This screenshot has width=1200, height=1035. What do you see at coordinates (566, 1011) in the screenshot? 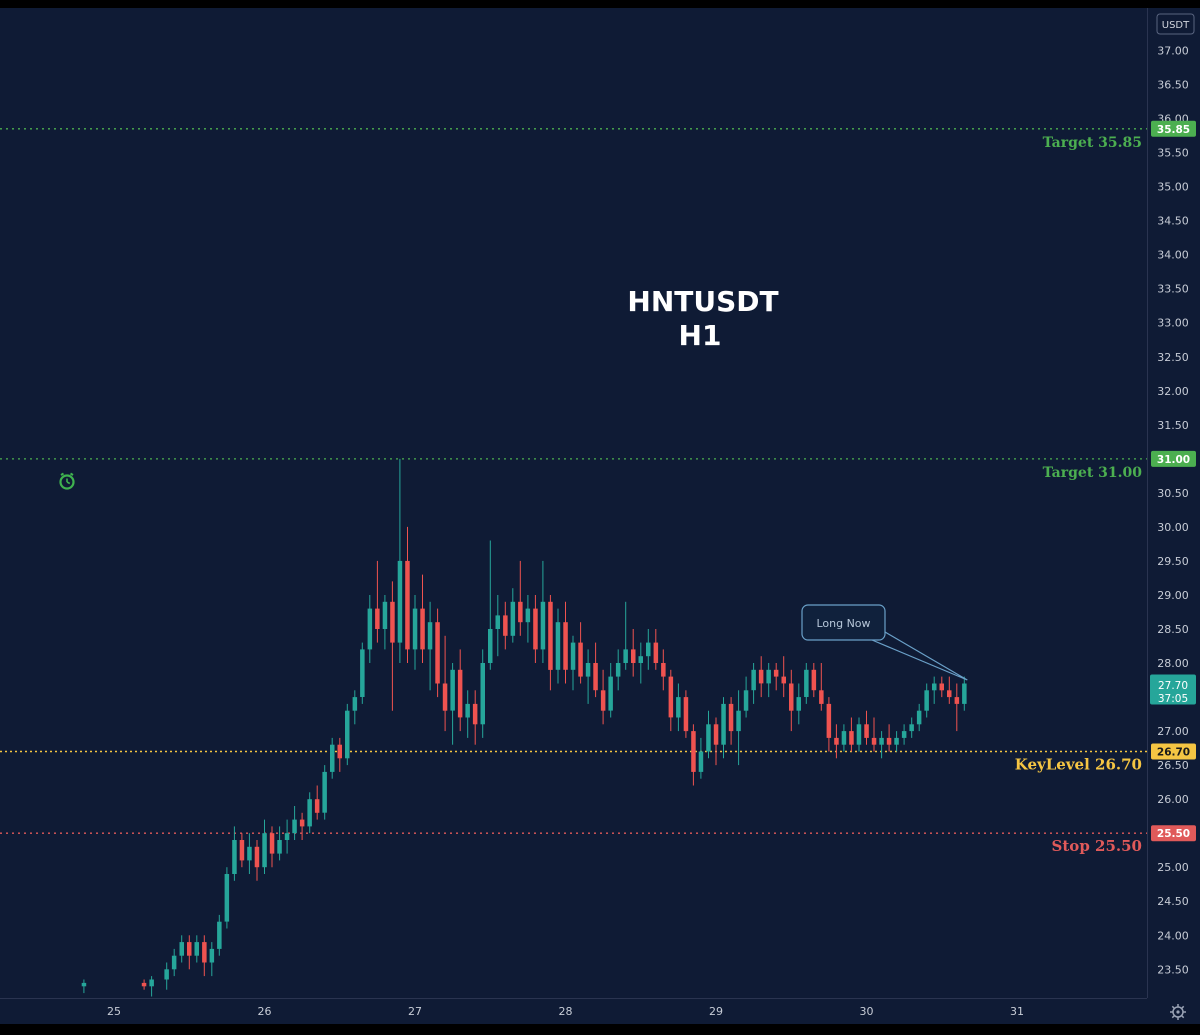
I see `x-tick-label: 28` at bounding box center [566, 1011].